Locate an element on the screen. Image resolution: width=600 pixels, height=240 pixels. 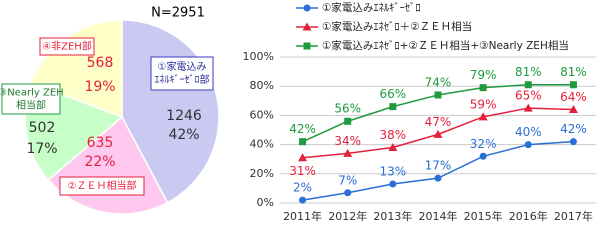
x-tick-label: 2017年 is located at coordinates (573, 216).